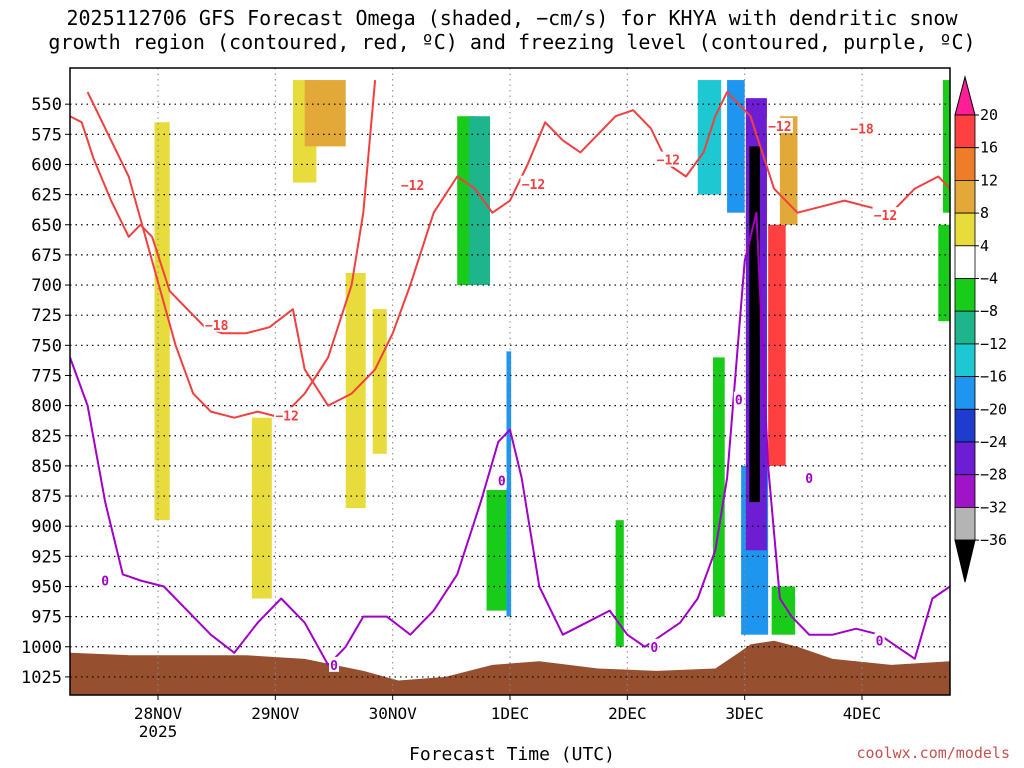  What do you see at coordinates (989, 148) in the screenshot?
I see `colorbar-label: 16` at bounding box center [989, 148].